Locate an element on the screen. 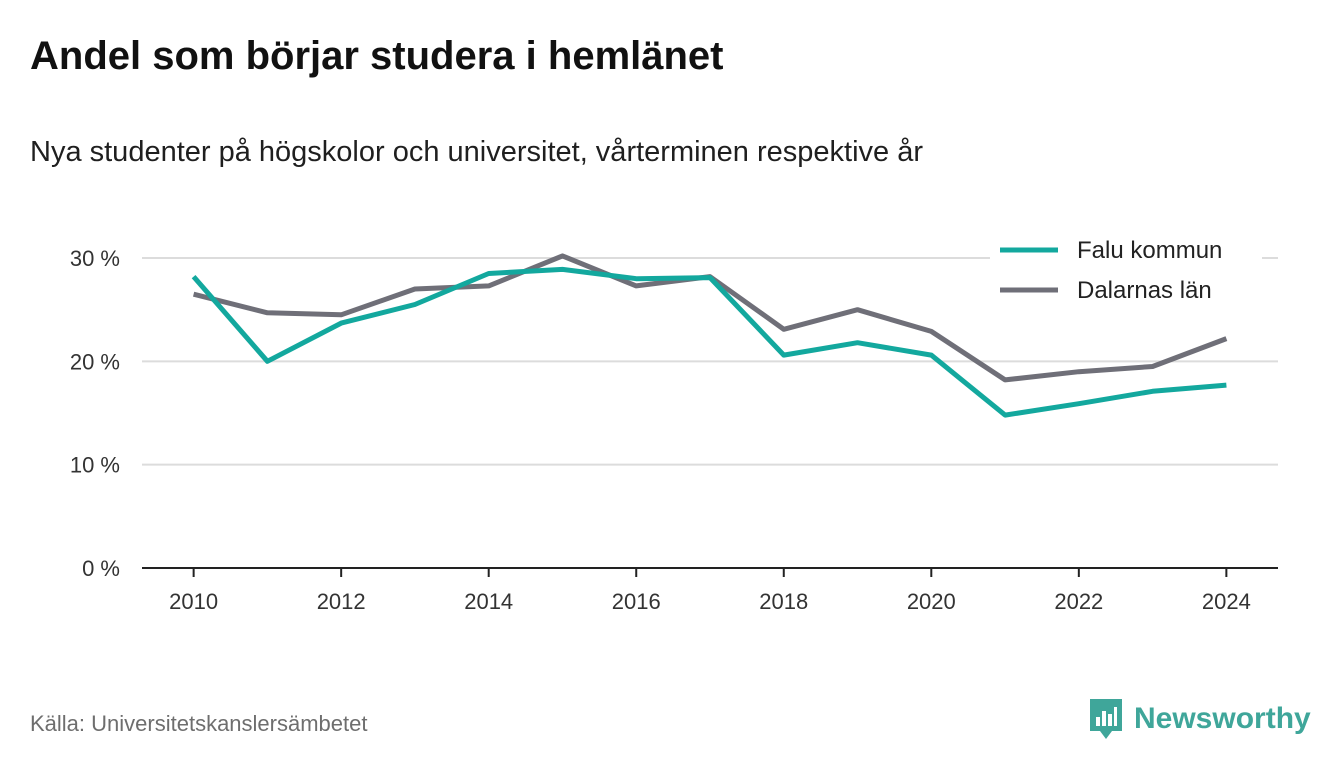 The width and height of the screenshot is (1340, 771). y-axis-ticks: 0 % 10 % 20 % 30 % is located at coordinates (95, 413).